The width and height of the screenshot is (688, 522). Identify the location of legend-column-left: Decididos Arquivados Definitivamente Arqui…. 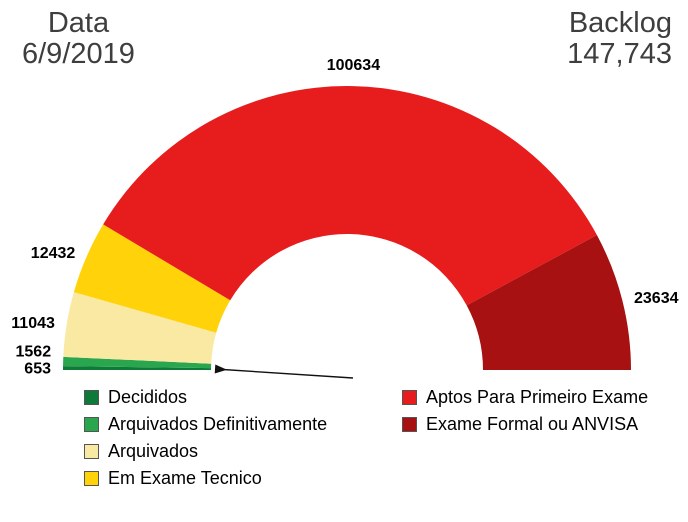
(205, 437).